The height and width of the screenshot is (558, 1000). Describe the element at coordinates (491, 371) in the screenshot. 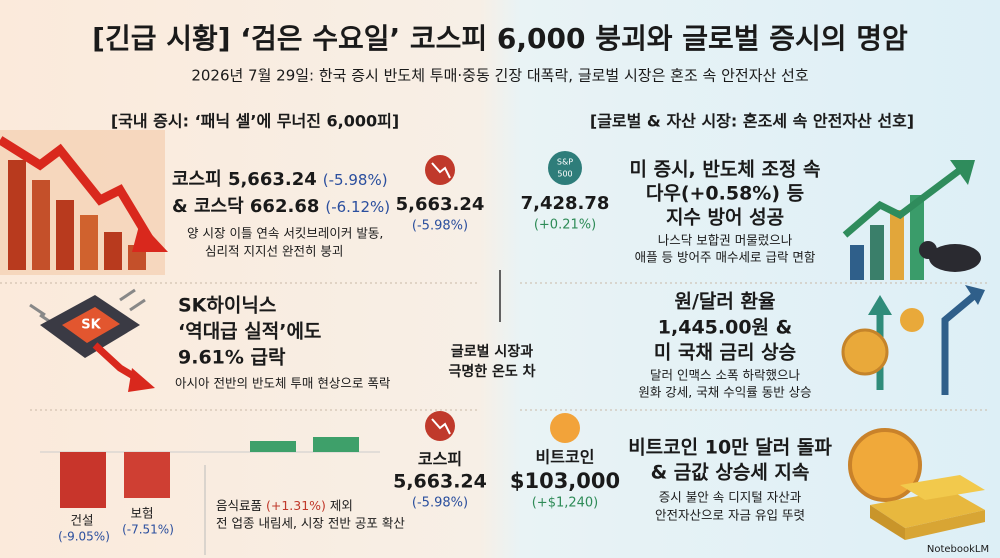

I see `center-text: 극명한 온도 차` at that location.